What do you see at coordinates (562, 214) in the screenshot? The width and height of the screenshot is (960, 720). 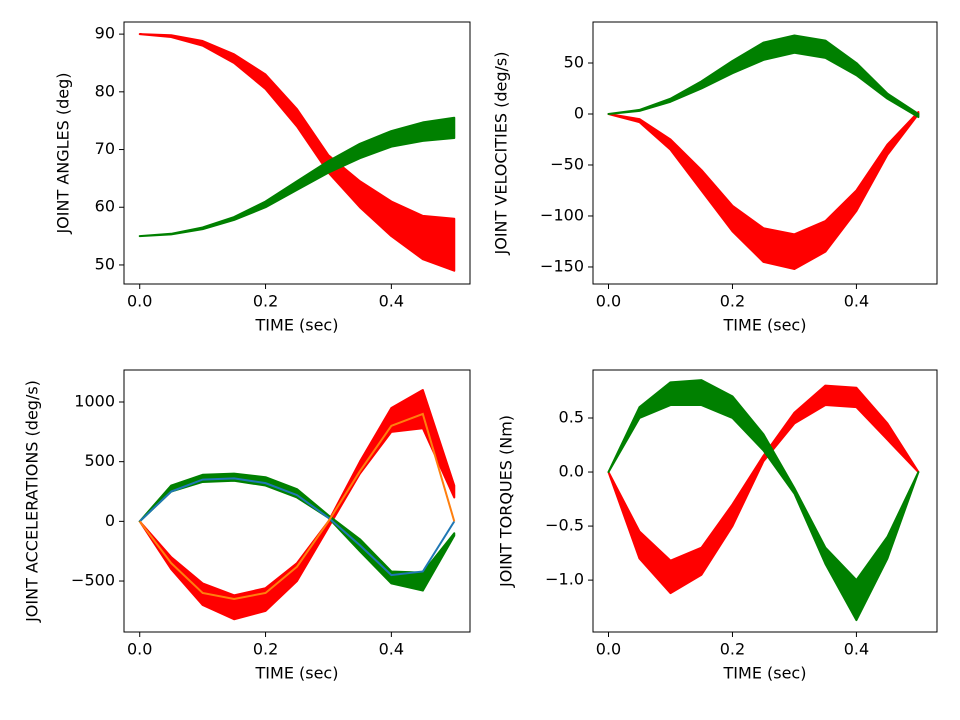 I see `y-tick-label: −100` at bounding box center [562, 214].